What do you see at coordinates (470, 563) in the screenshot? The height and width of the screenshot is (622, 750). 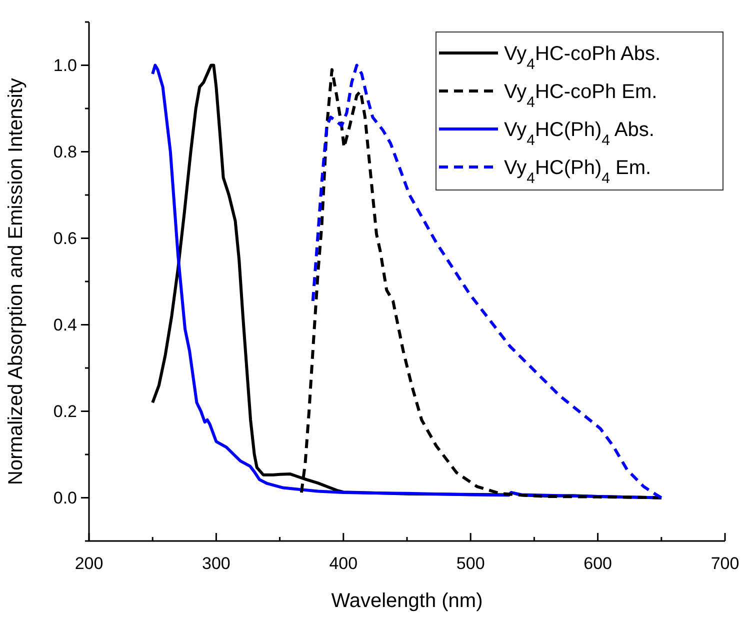 I see `x-tick-label: 500` at bounding box center [470, 563].